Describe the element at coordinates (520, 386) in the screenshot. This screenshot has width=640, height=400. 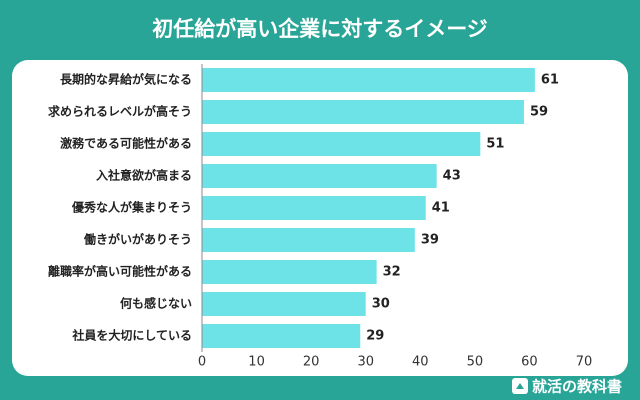
I see `brand-icon-mark` at that location.